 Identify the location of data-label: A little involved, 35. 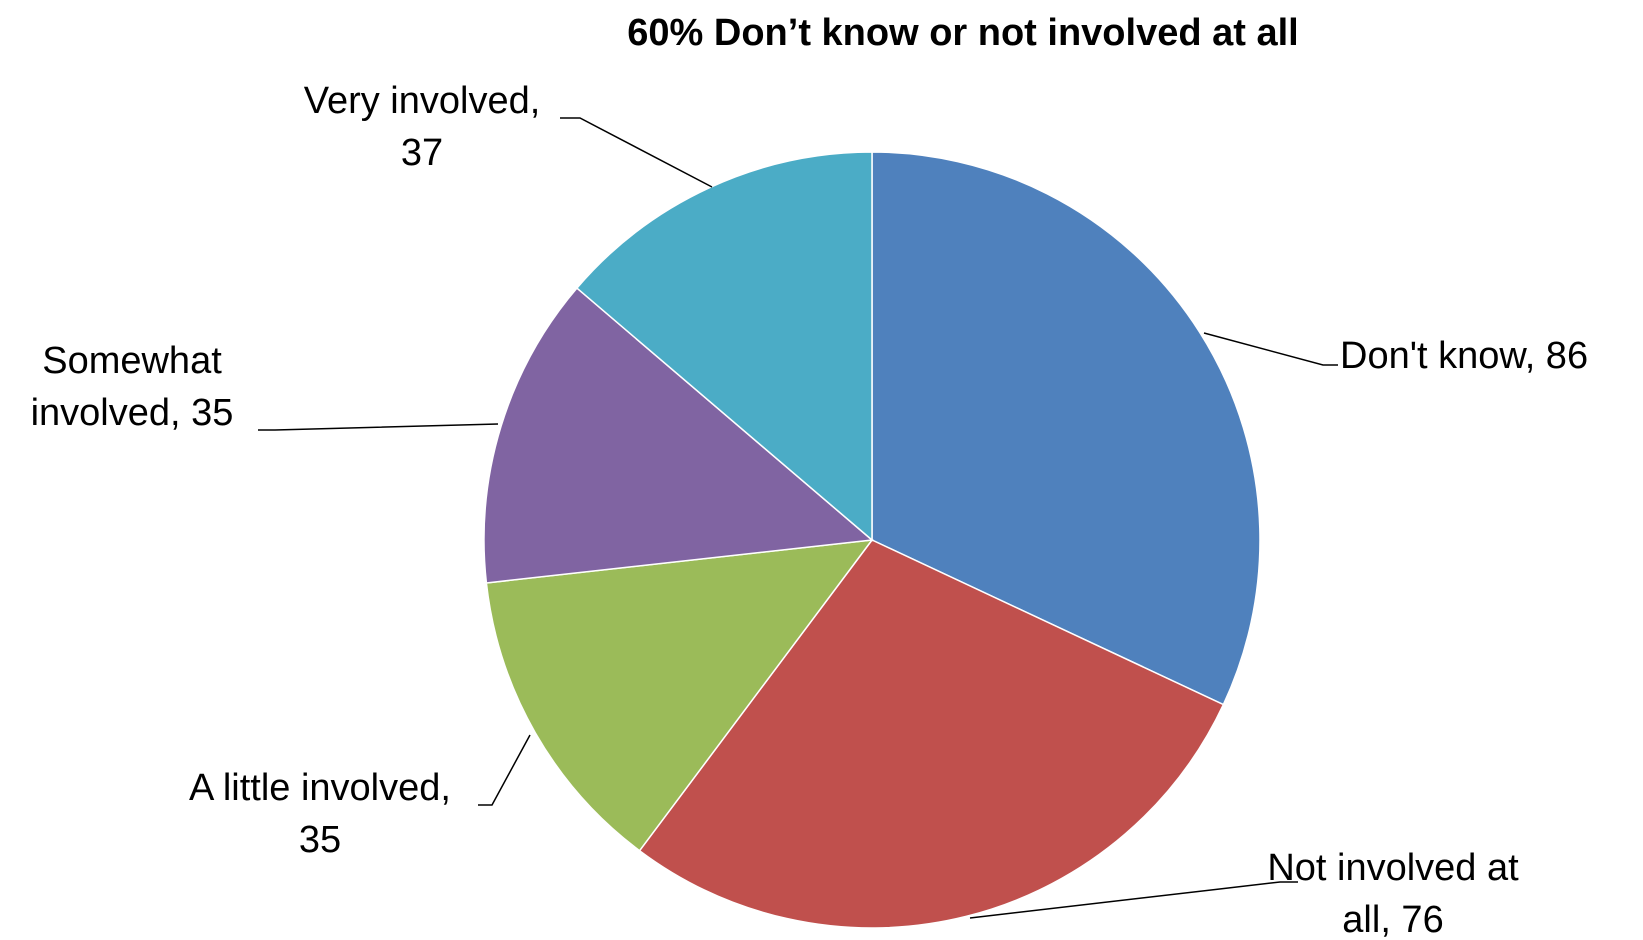
(320, 814).